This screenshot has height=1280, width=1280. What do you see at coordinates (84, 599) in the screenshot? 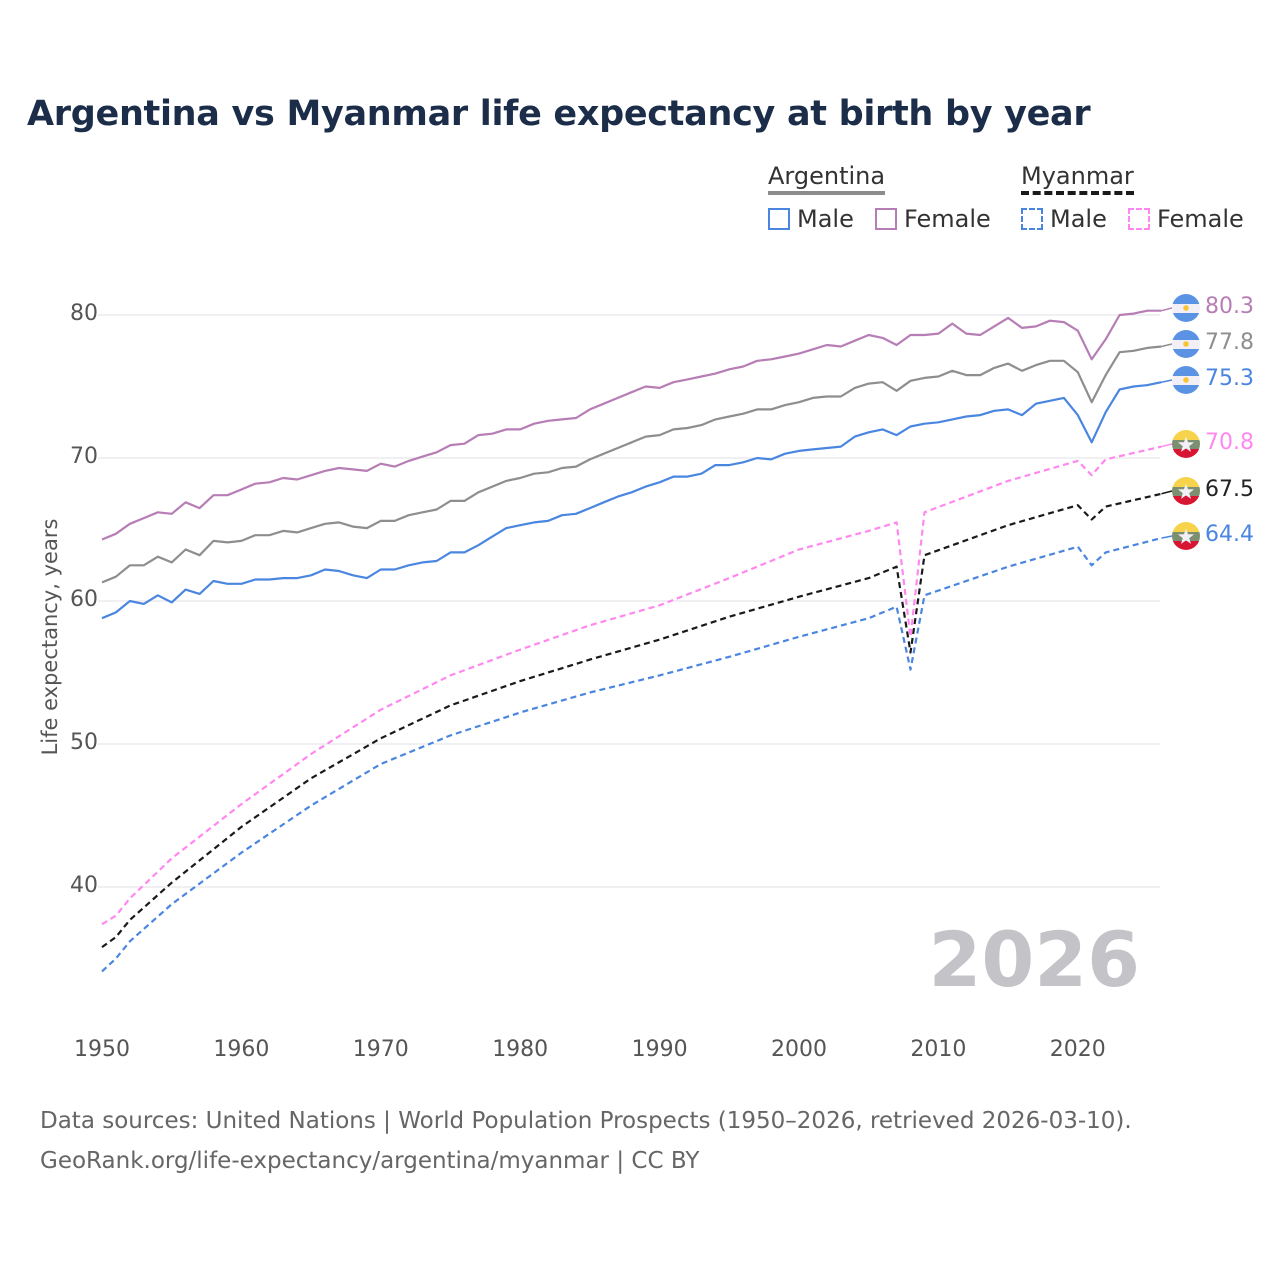
I see `y-tick-label: 60` at bounding box center [84, 599].